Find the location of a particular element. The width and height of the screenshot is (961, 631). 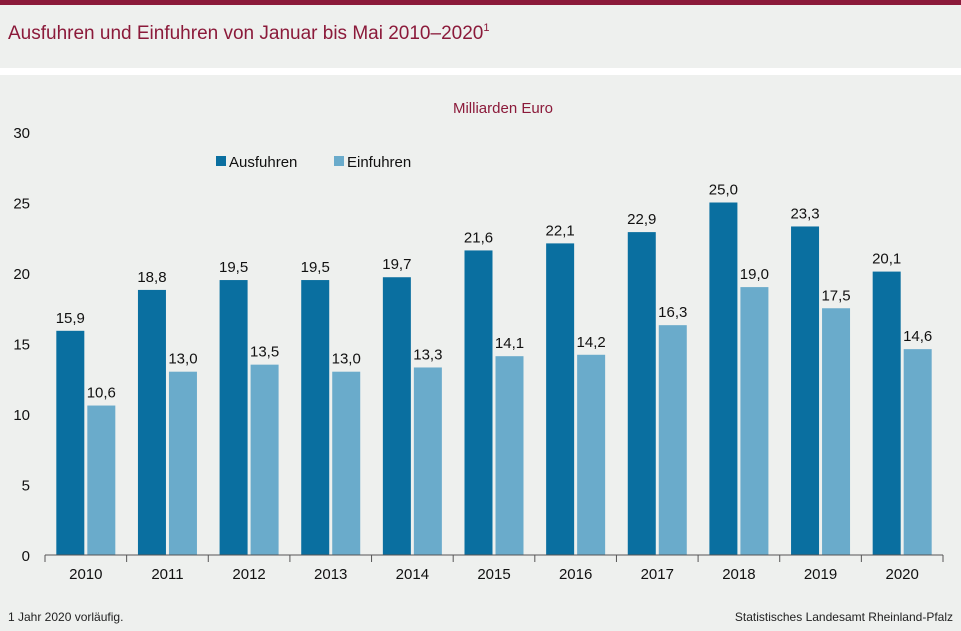

y-tick-label: 30 is located at coordinates (21, 133).